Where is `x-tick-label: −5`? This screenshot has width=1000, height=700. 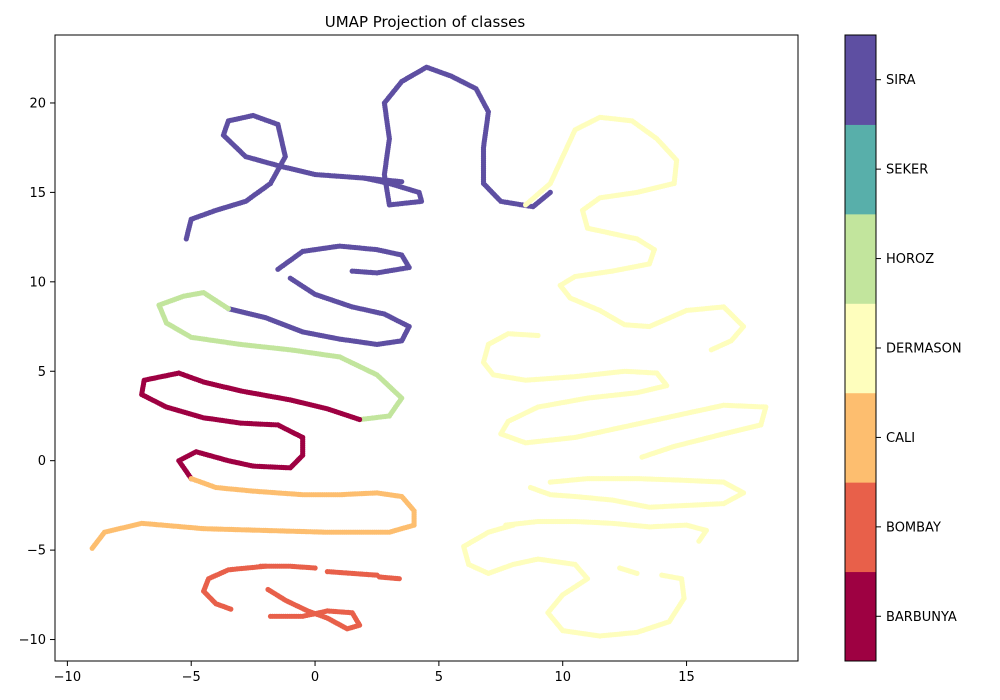
x-tick-label: −5 is located at coordinates (191, 677).